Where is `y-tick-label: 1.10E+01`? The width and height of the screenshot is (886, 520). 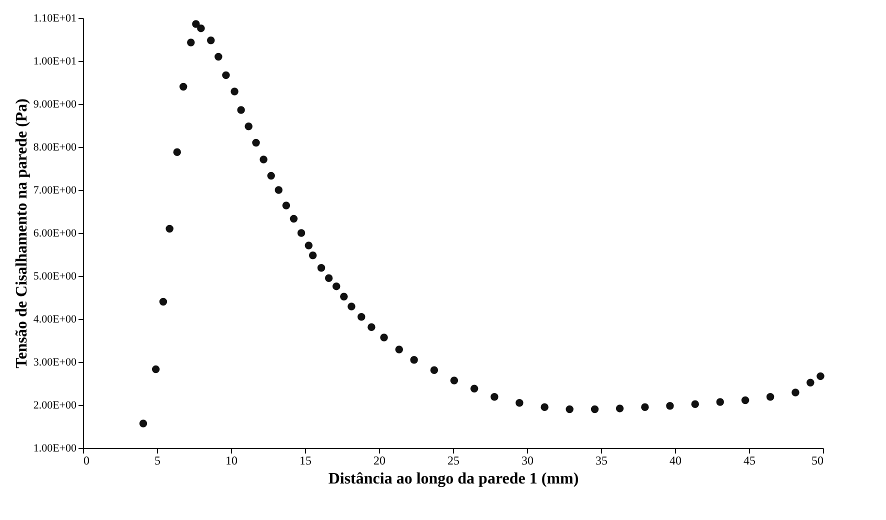 y-tick-label: 1.10E+01 is located at coordinates (54, 18).